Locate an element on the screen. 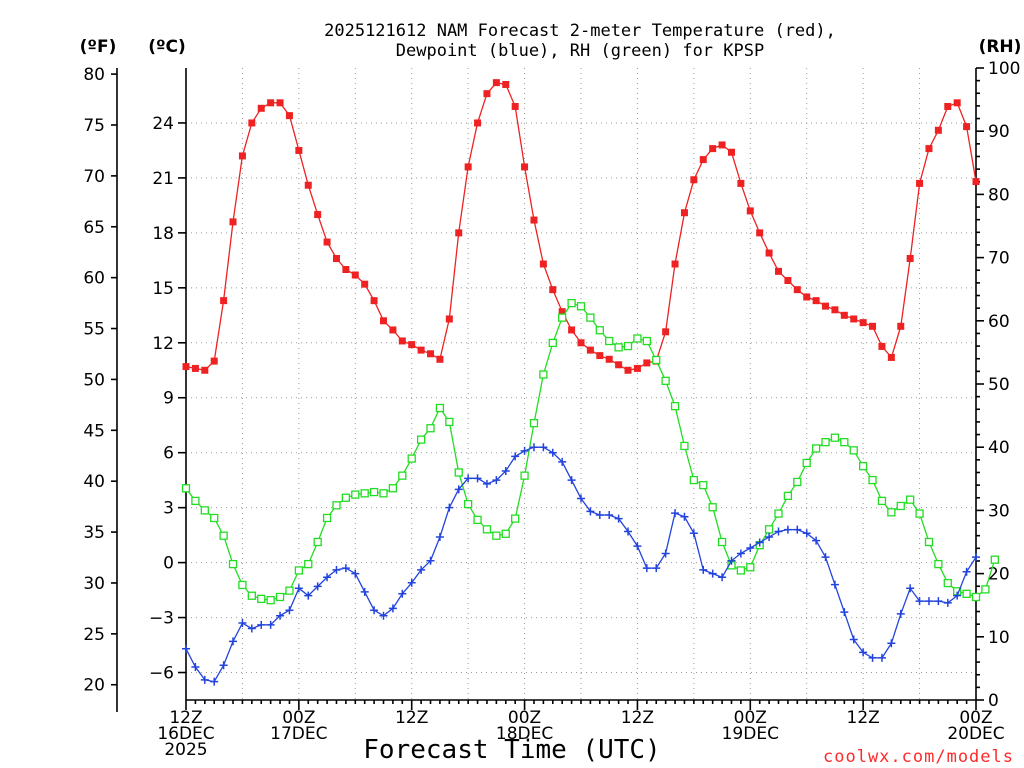 This screenshot has height=768, width=1024. fahrenheit-tick-label: 70 is located at coordinates (94, 177).